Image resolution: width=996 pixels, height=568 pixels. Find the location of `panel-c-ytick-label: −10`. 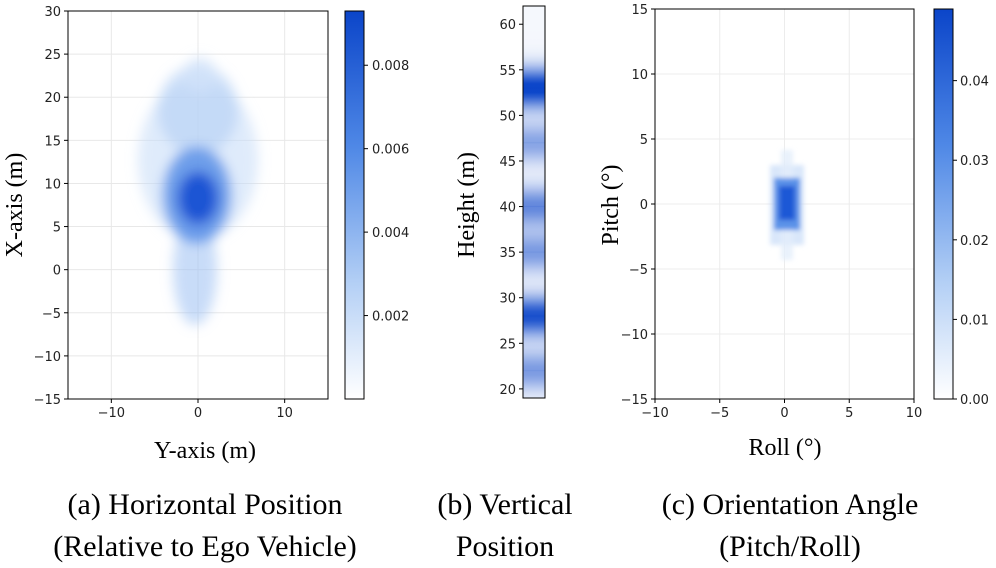

panel-c-ytick-label: −10 is located at coordinates (634, 335).